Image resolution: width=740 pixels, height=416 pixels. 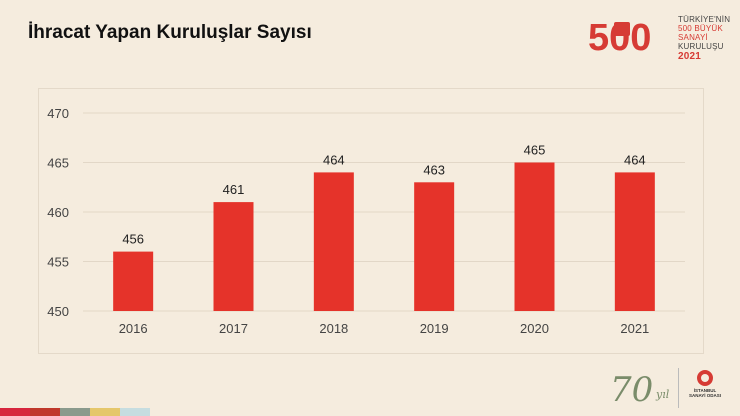 I want to click on chamber-name-line-2: SANAYİ ODASI, so click(x=705, y=395).